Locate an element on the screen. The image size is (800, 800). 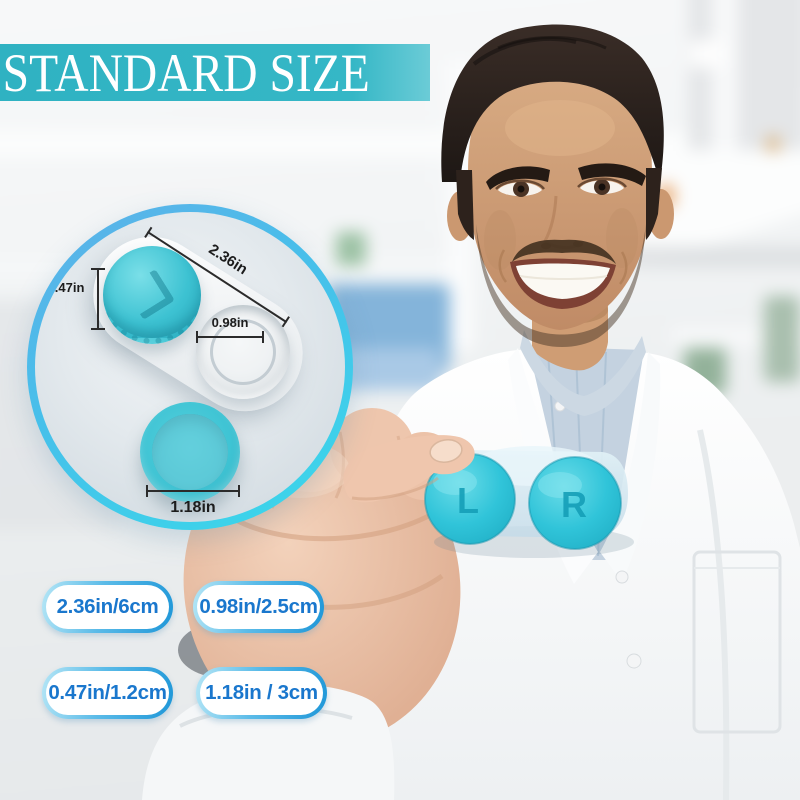
dim-label-cap-height: 0.47in is located at coordinates (66, 287).